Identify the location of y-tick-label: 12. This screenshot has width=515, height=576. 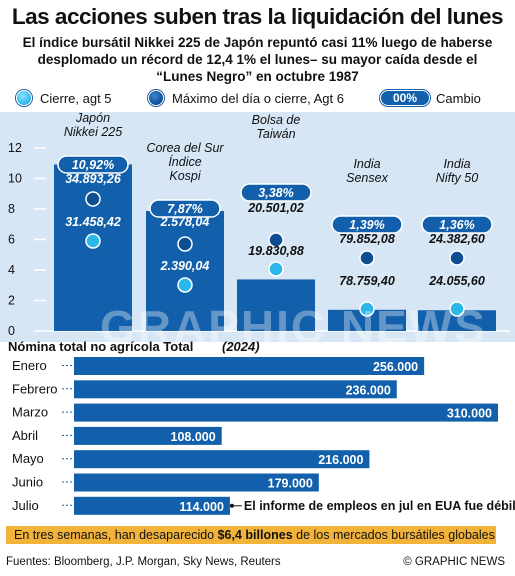
(15, 148).